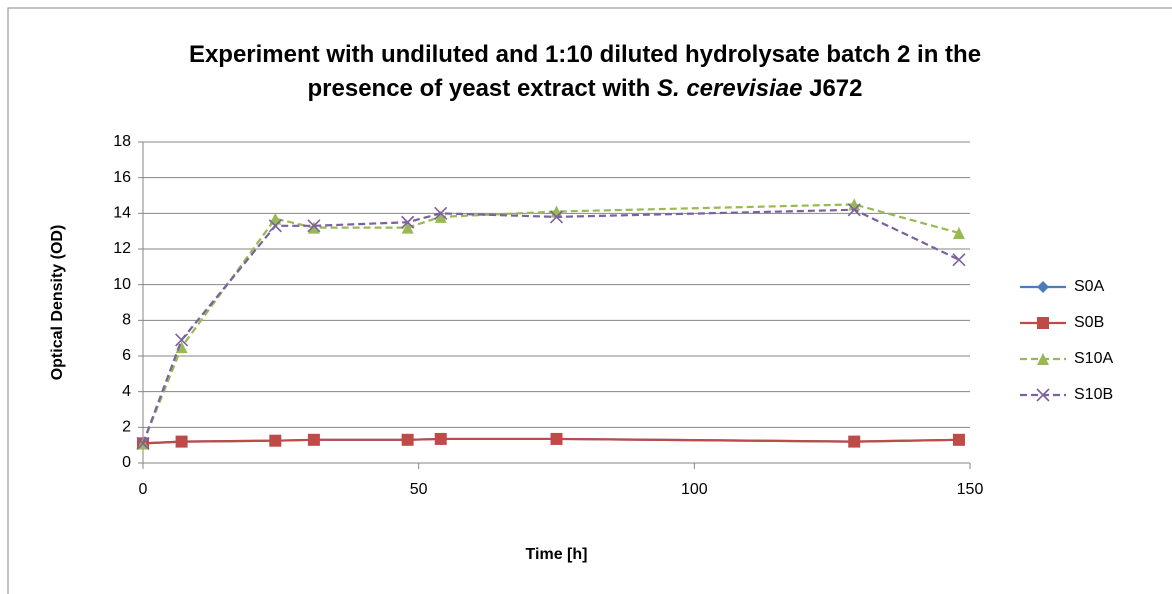 The width and height of the screenshot is (1172, 594). What do you see at coordinates (126, 391) in the screenshot?
I see `y-tick-label: 4` at bounding box center [126, 391].